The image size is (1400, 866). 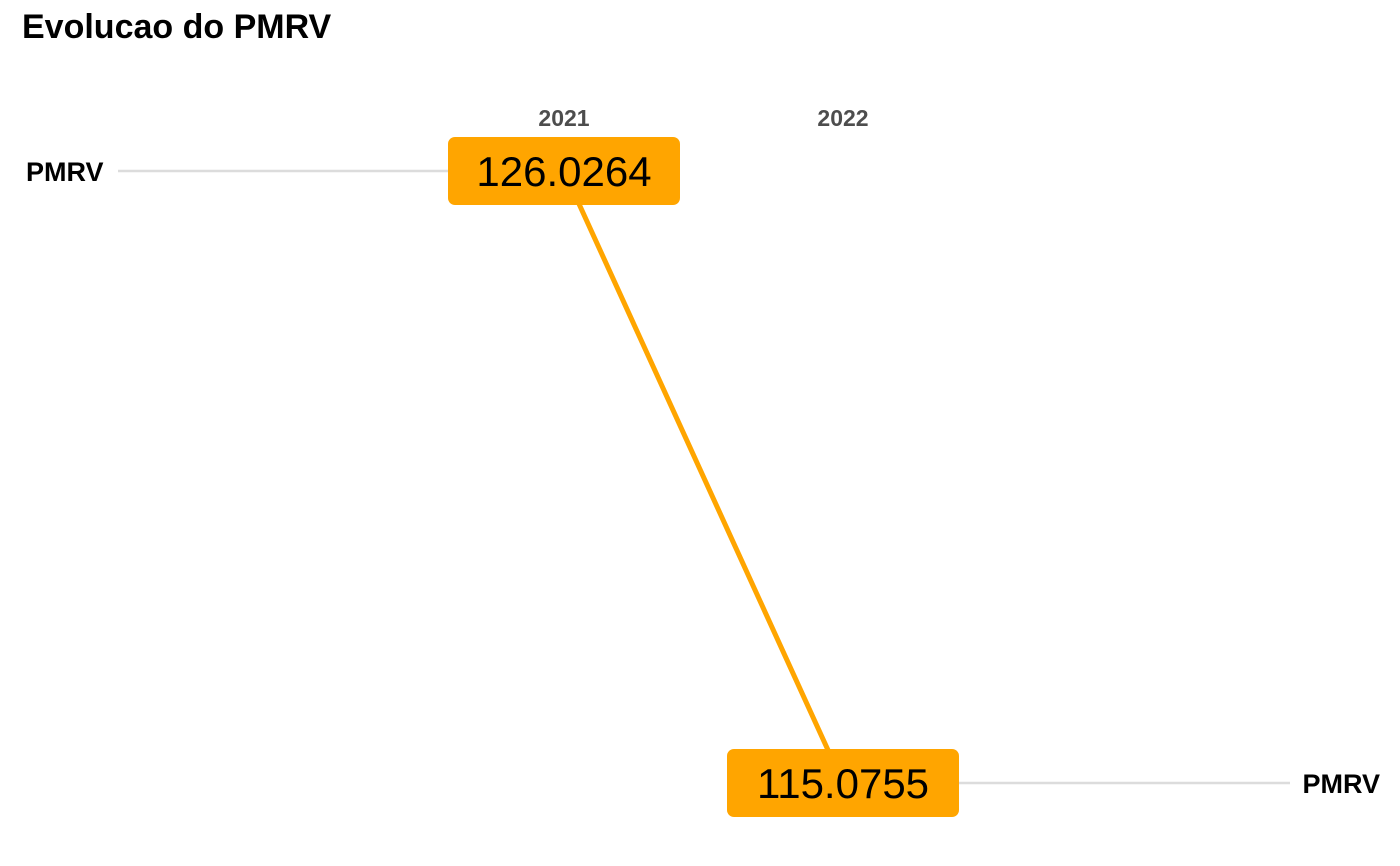 I want to click on series-line-pmrv, so click(x=703, y=477).